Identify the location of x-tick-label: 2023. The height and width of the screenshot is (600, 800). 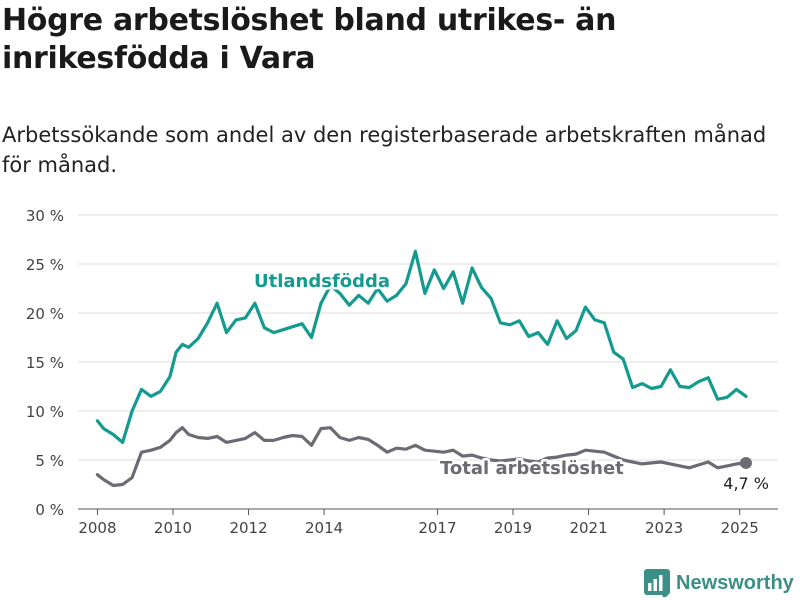
(664, 528).